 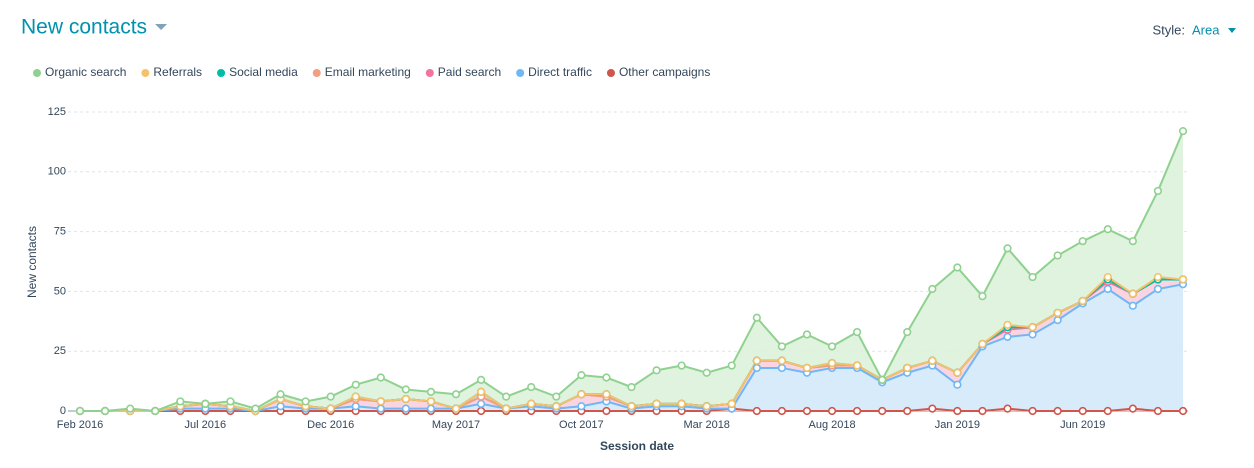 What do you see at coordinates (1082, 425) in the screenshot?
I see `x-tick-label: Jun 2019` at bounding box center [1082, 425].